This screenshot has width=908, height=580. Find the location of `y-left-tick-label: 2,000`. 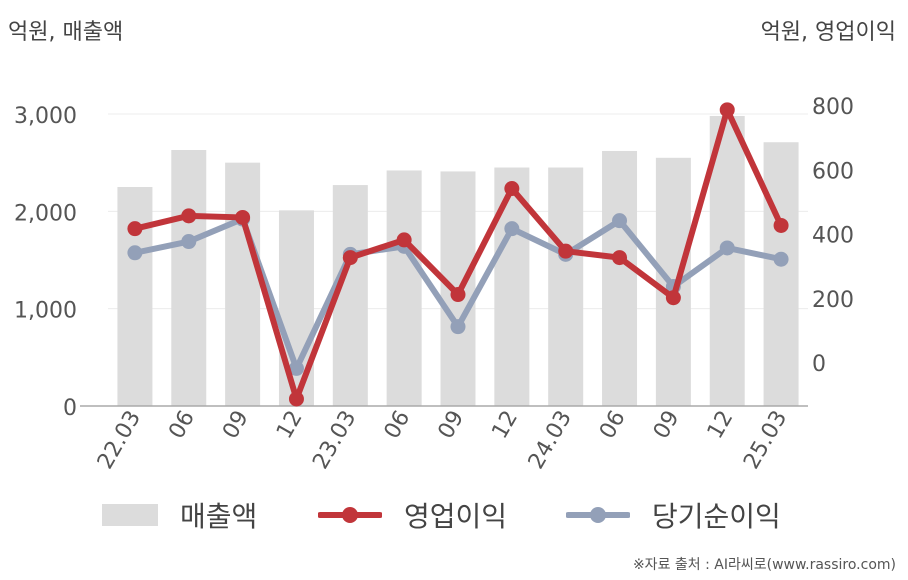

y-left-tick-label: 2,000 is located at coordinates (45, 213).